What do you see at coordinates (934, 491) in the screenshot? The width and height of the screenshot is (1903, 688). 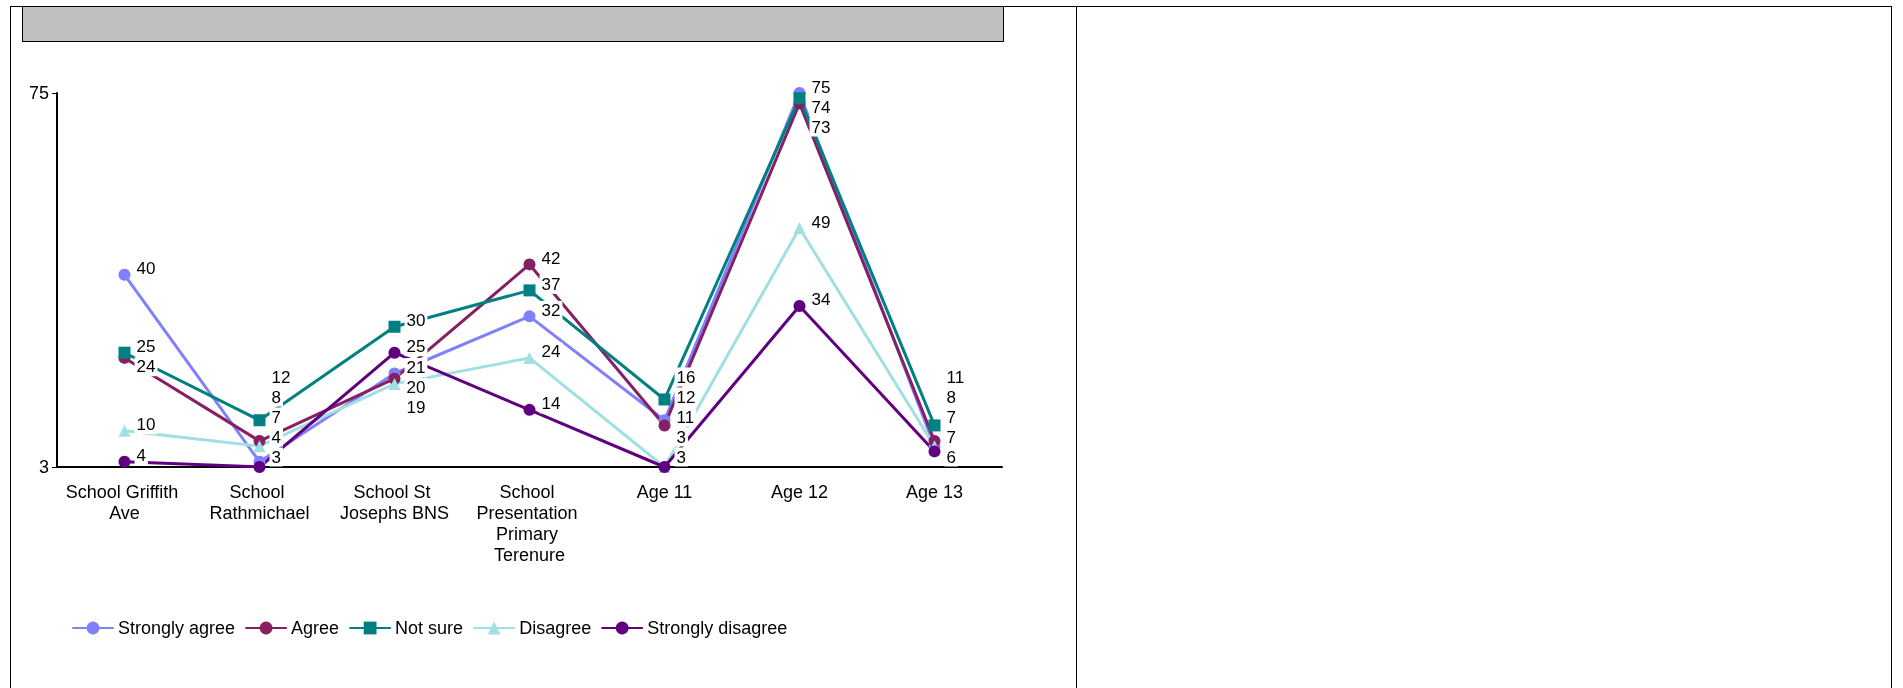 I see `x-tick-label: Age 13` at bounding box center [934, 491].